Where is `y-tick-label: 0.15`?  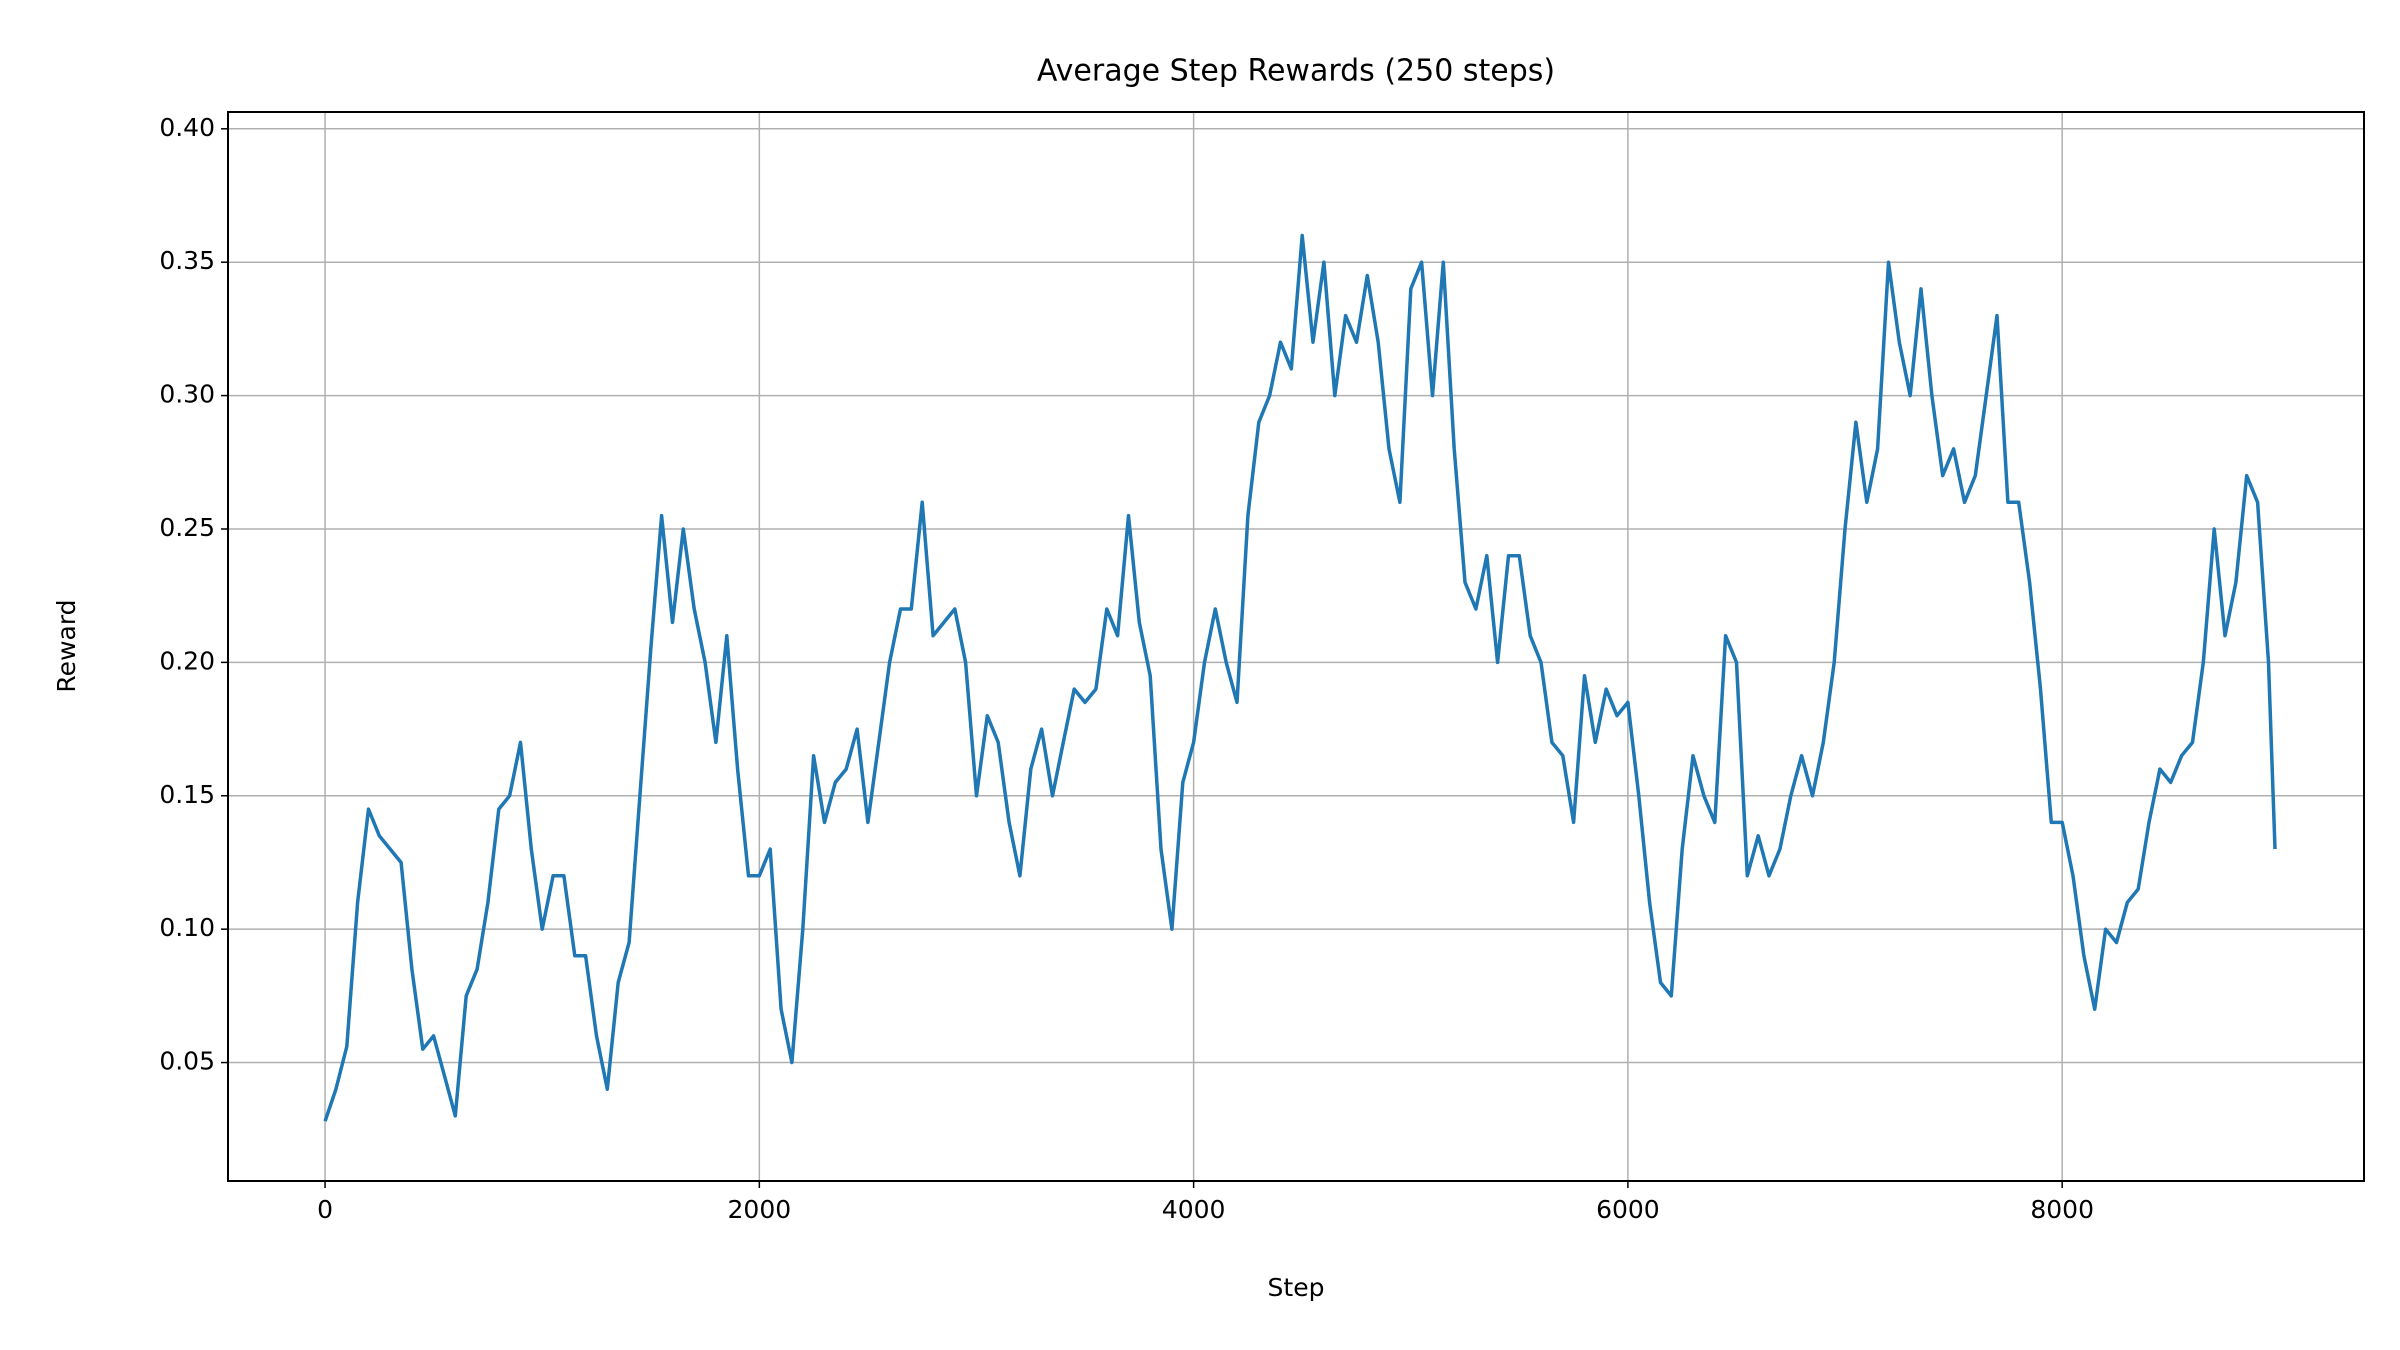 y-tick-label: 0.15 is located at coordinates (187, 794).